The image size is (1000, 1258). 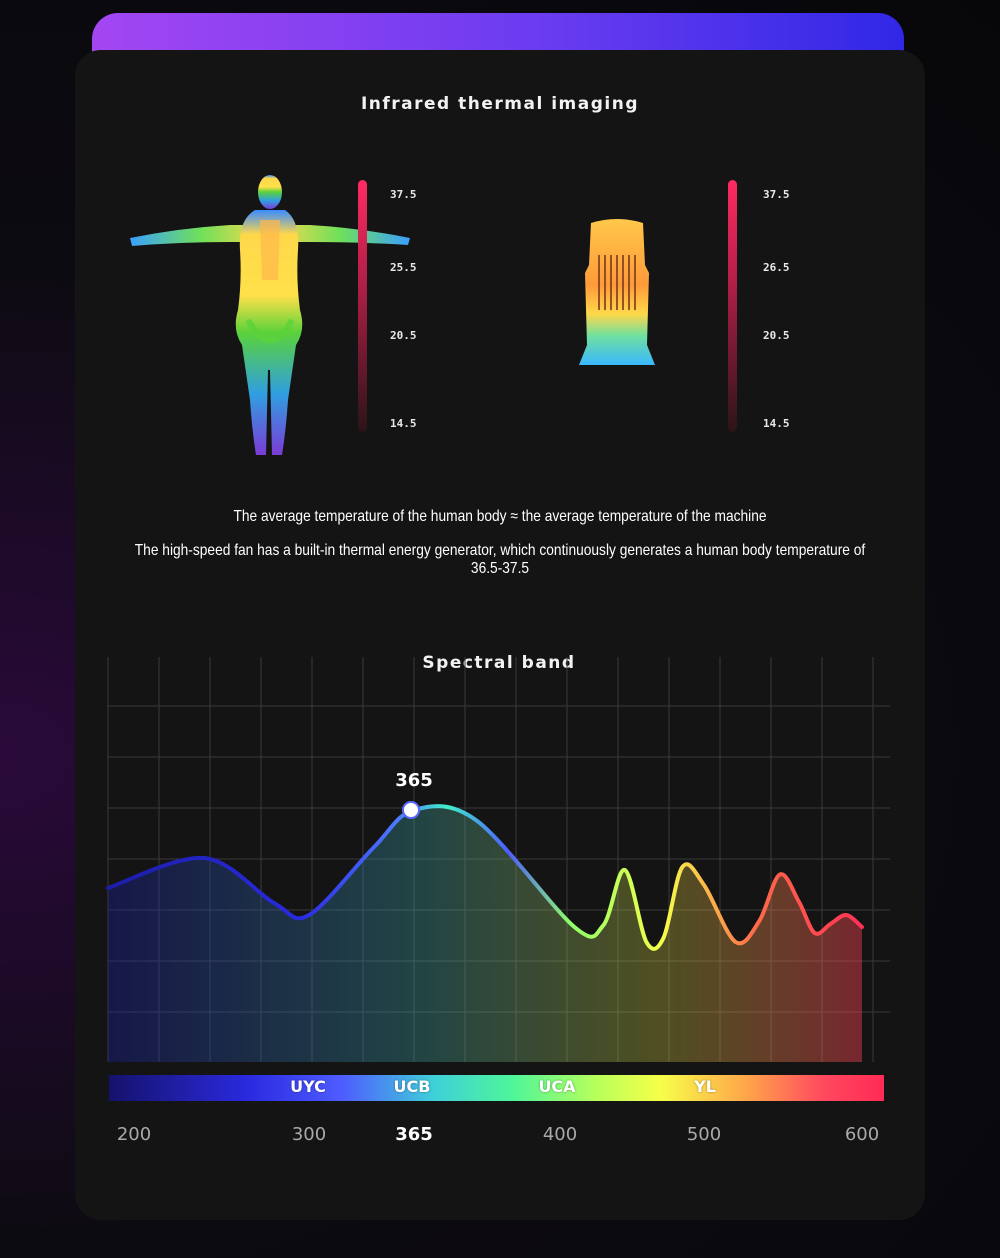 I want to click on machine-scale-tick: 26.5, so click(x=776, y=267).